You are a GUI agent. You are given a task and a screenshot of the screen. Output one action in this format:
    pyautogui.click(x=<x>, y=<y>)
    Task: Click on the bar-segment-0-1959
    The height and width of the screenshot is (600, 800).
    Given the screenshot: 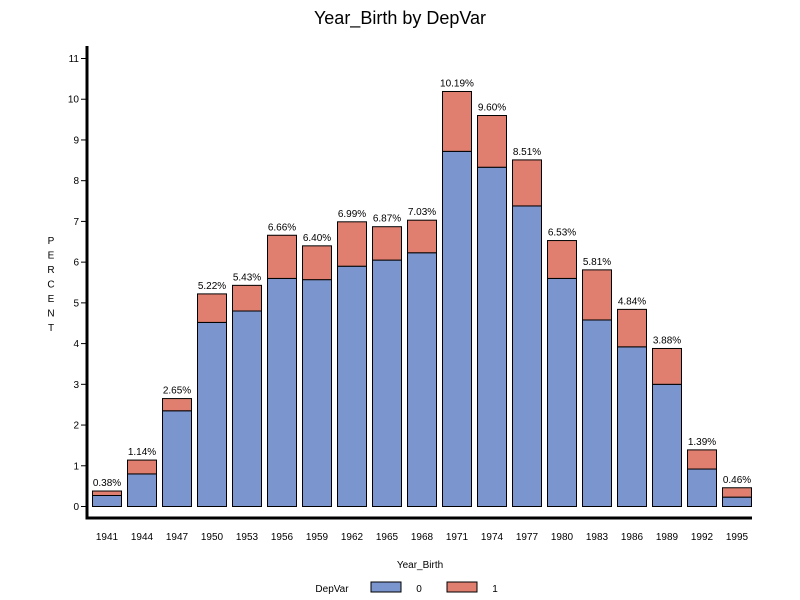 What is the action you would take?
    pyautogui.click(x=317, y=393)
    